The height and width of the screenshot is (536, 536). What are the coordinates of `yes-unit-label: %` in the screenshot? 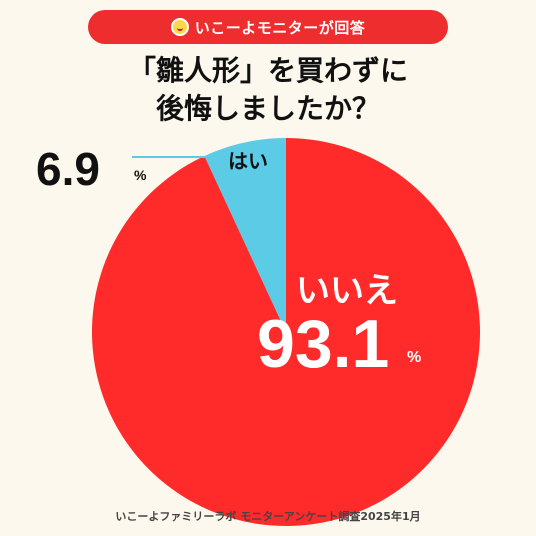 It's located at (140, 175).